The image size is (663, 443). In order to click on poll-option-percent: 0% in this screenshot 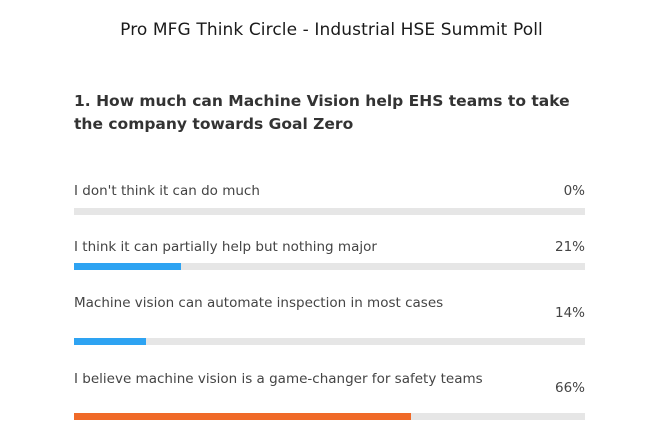, I will do `click(574, 191)`.